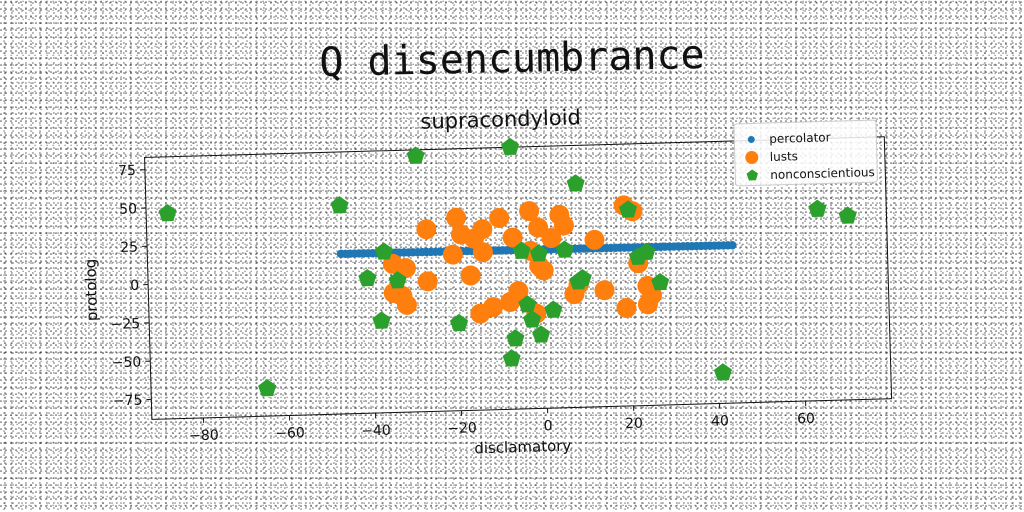 The image size is (1024, 512). Describe the element at coordinates (462, 428) in the screenshot. I see `x-tick-label: −20` at that location.